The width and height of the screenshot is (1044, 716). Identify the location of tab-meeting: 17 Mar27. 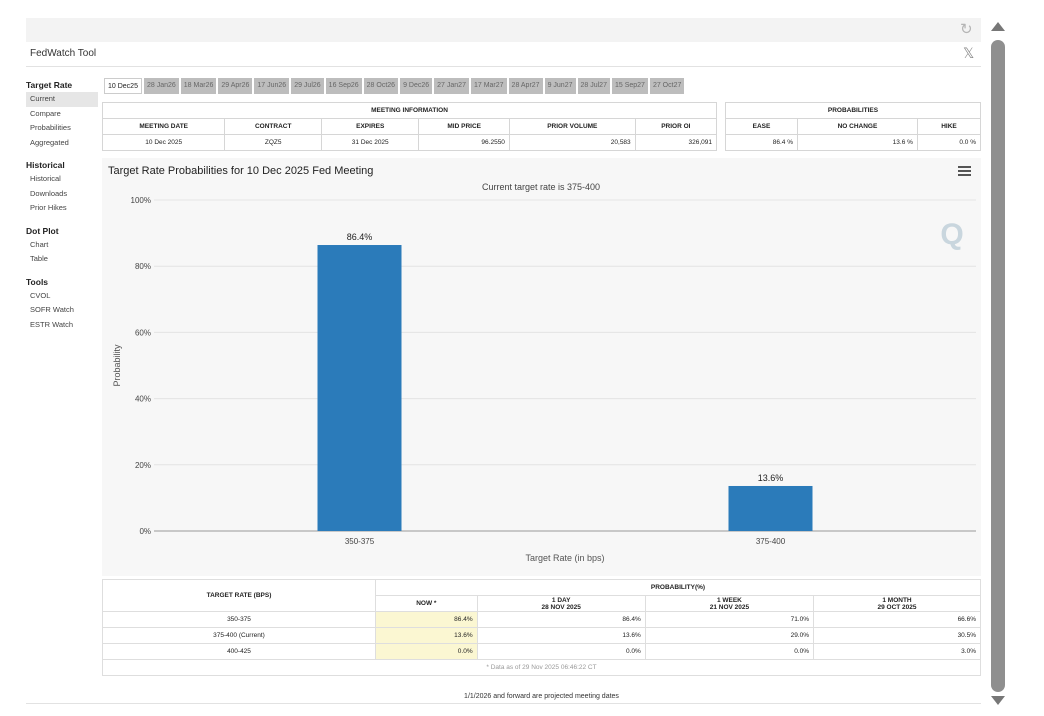
(488, 86).